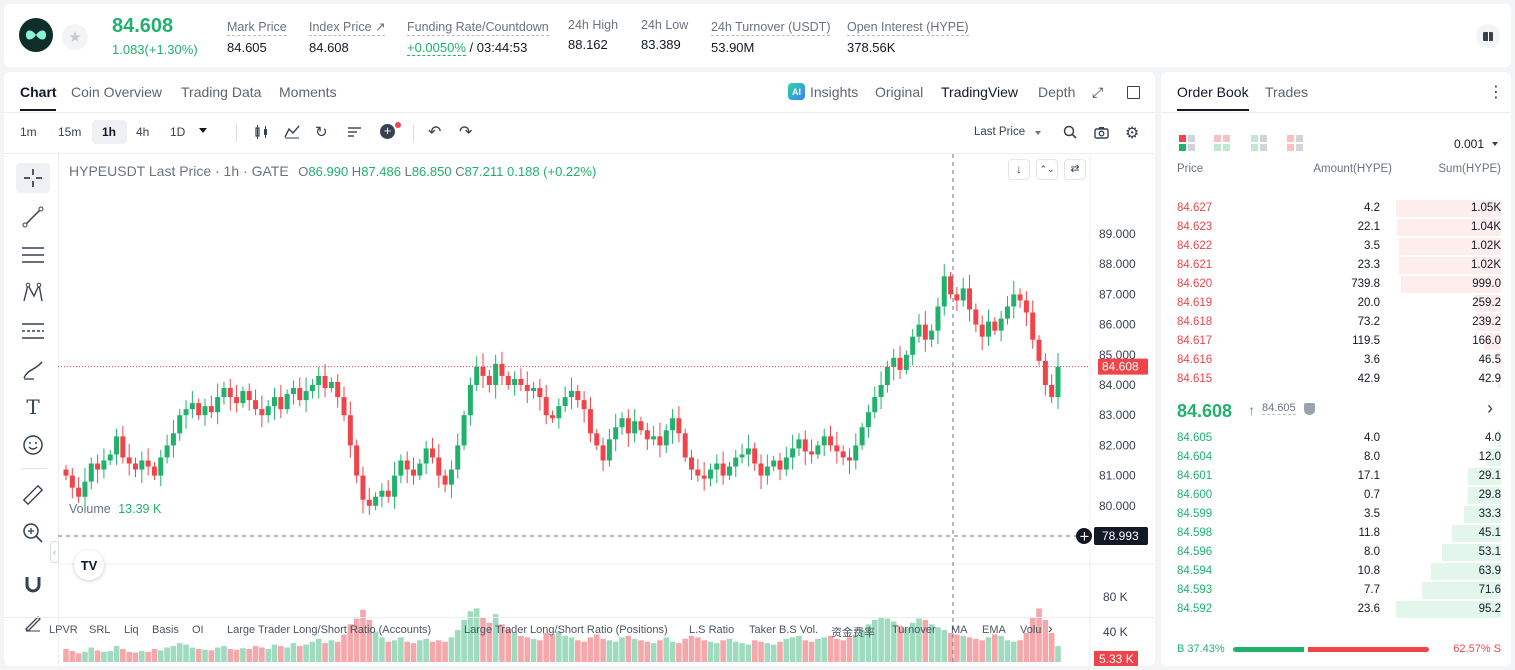 This screenshot has height=670, width=1515. I want to click on interval-dropdown-icon, so click(203, 130).